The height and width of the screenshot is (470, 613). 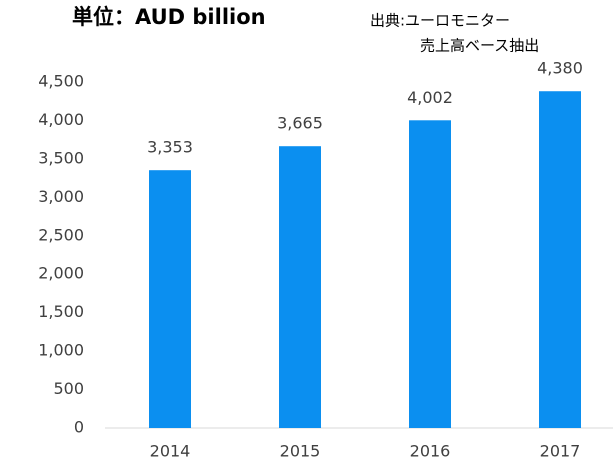 I want to click on x-tick-label: 2014, so click(x=170, y=451).